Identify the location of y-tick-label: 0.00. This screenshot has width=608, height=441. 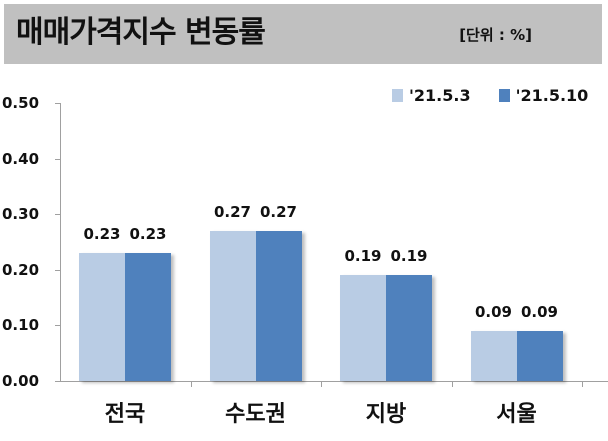
(21, 381).